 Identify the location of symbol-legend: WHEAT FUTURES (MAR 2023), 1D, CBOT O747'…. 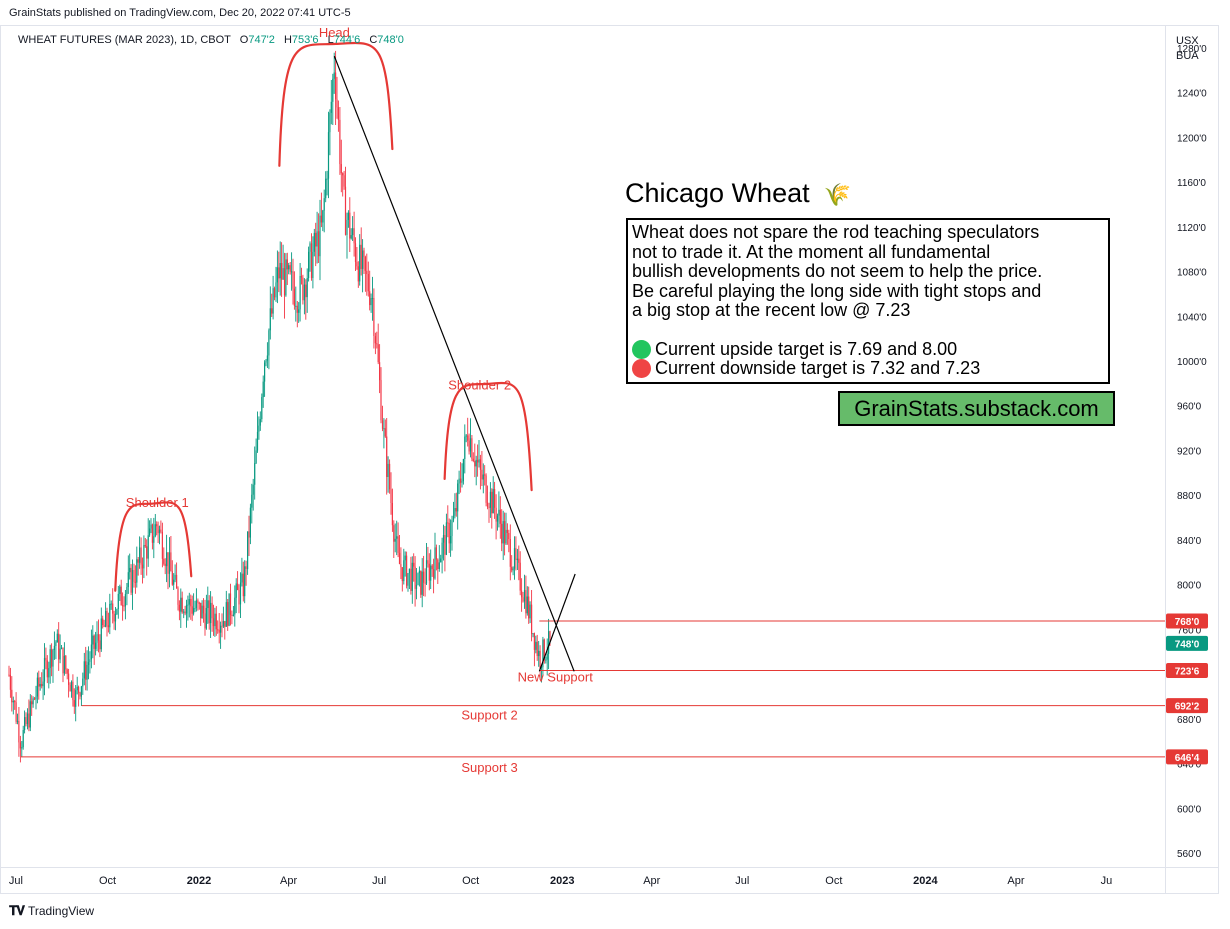
(211, 40).